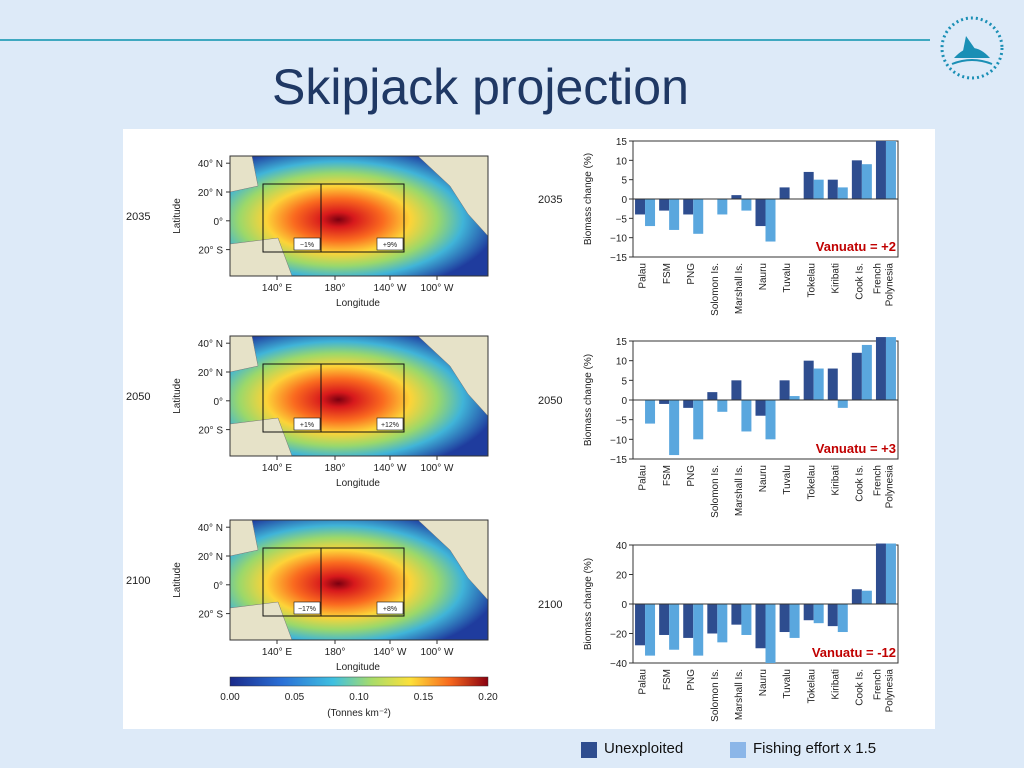  I want to click on colorbar-tick-label: 0.00, so click(230, 697).